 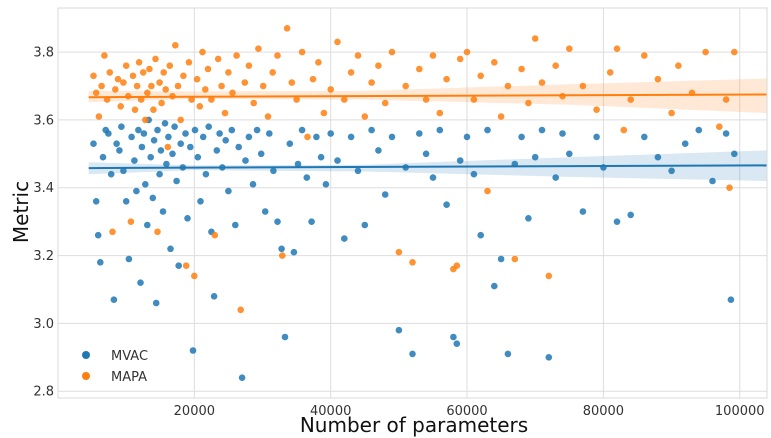 I want to click on legend: MVAC MAPA, so click(x=115, y=367).